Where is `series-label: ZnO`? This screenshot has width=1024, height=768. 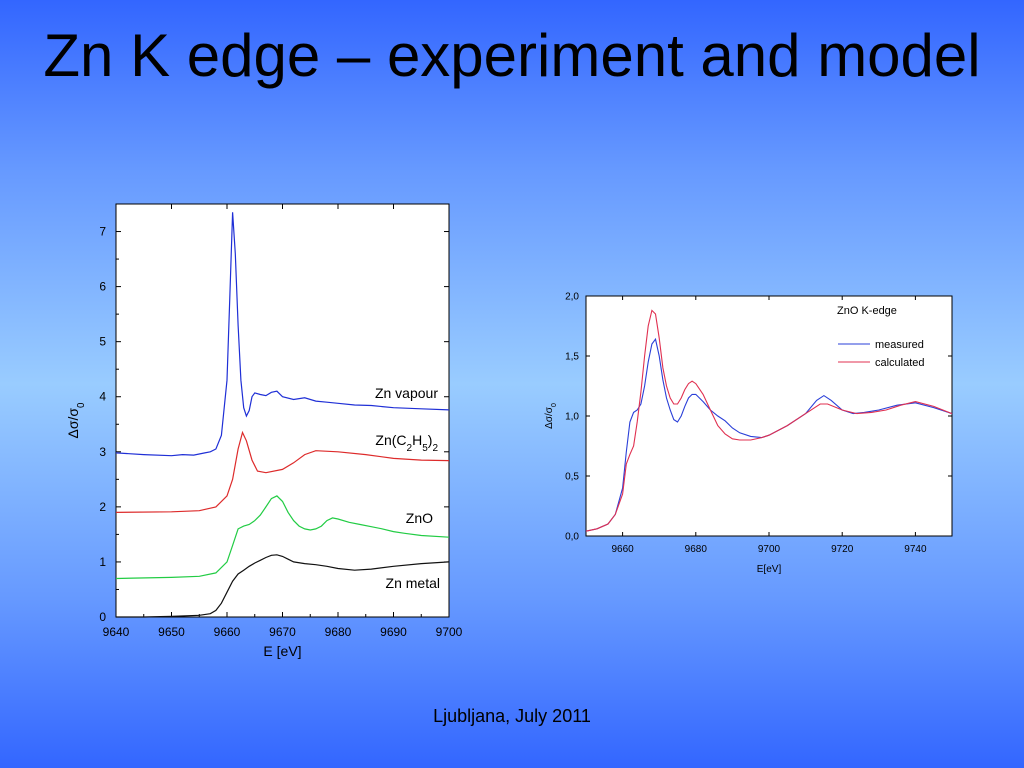 series-label: ZnO is located at coordinates (419, 518).